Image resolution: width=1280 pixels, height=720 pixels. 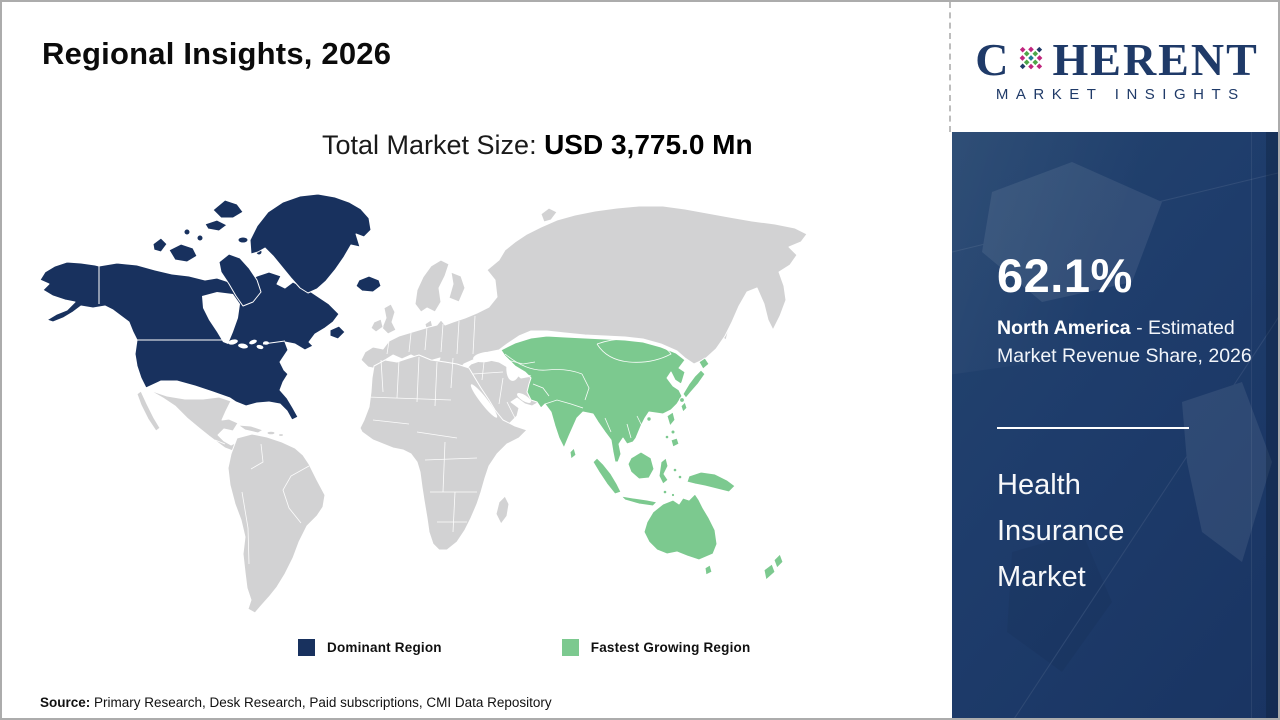 What do you see at coordinates (306, 647) in the screenshot?
I see `dominant-region-swatch` at bounding box center [306, 647].